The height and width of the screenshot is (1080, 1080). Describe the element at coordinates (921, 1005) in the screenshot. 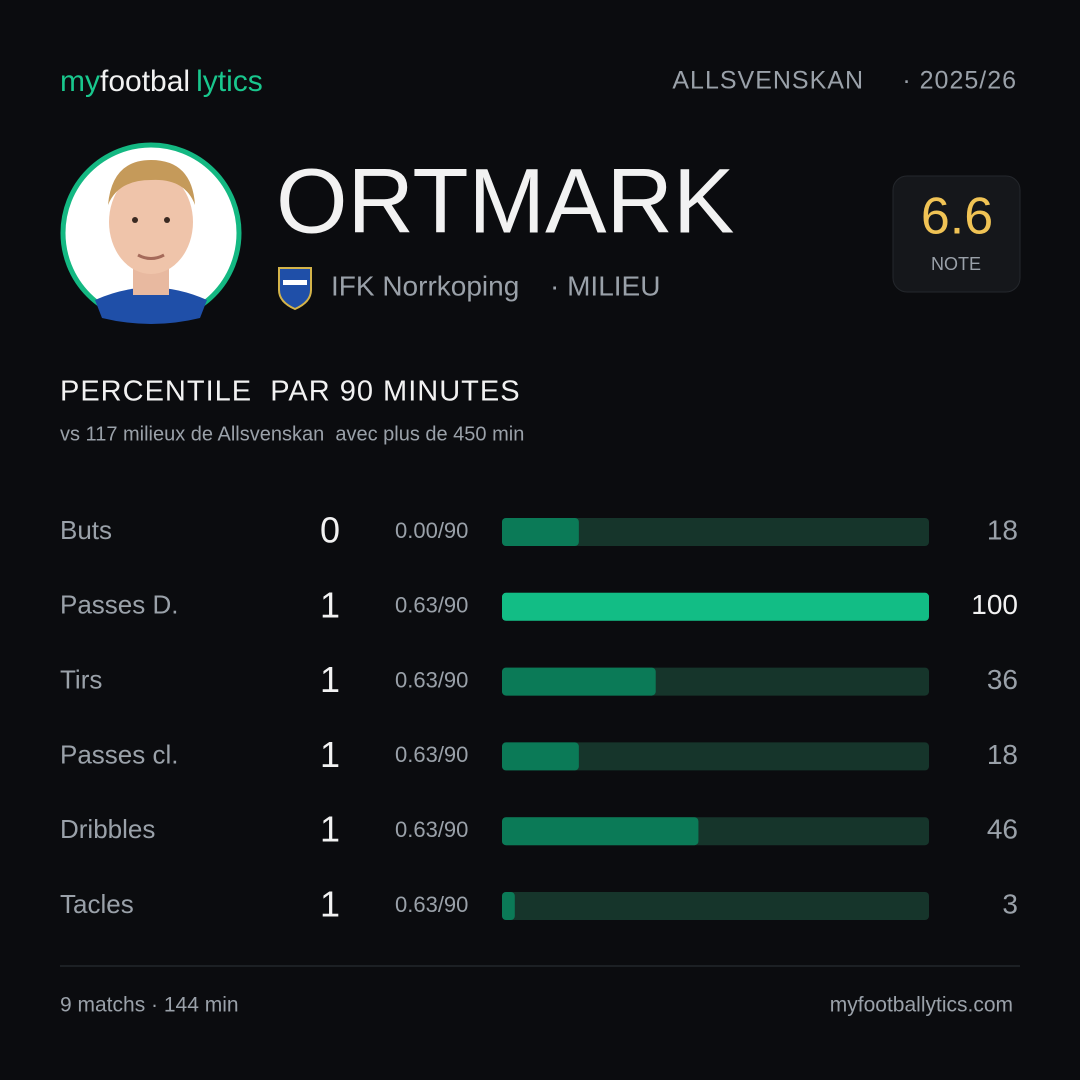

I see `footer-right: myfootballytics.com` at that location.